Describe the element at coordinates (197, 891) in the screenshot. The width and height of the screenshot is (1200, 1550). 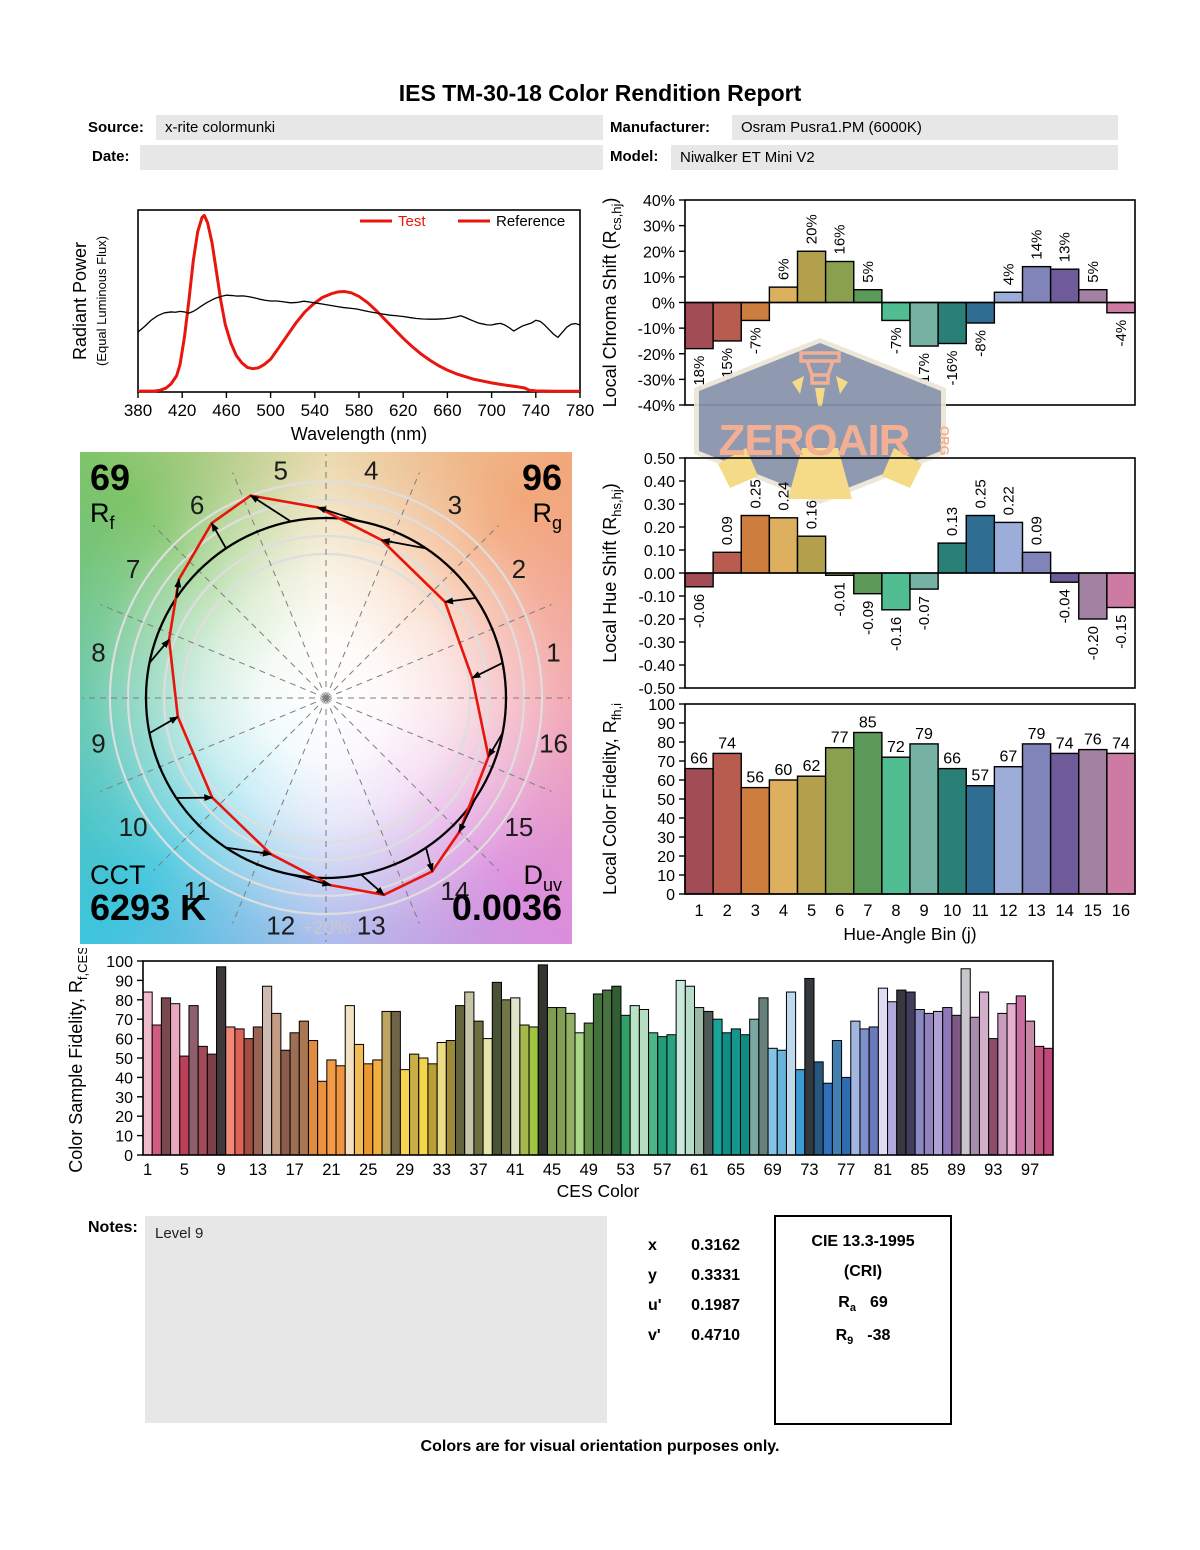
I see `svg-text: 11` at that location.